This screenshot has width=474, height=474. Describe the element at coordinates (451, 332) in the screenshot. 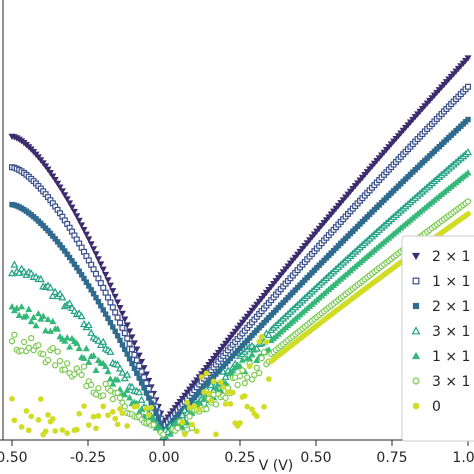

I see `legend-label-3: 3 × 1` at that location.